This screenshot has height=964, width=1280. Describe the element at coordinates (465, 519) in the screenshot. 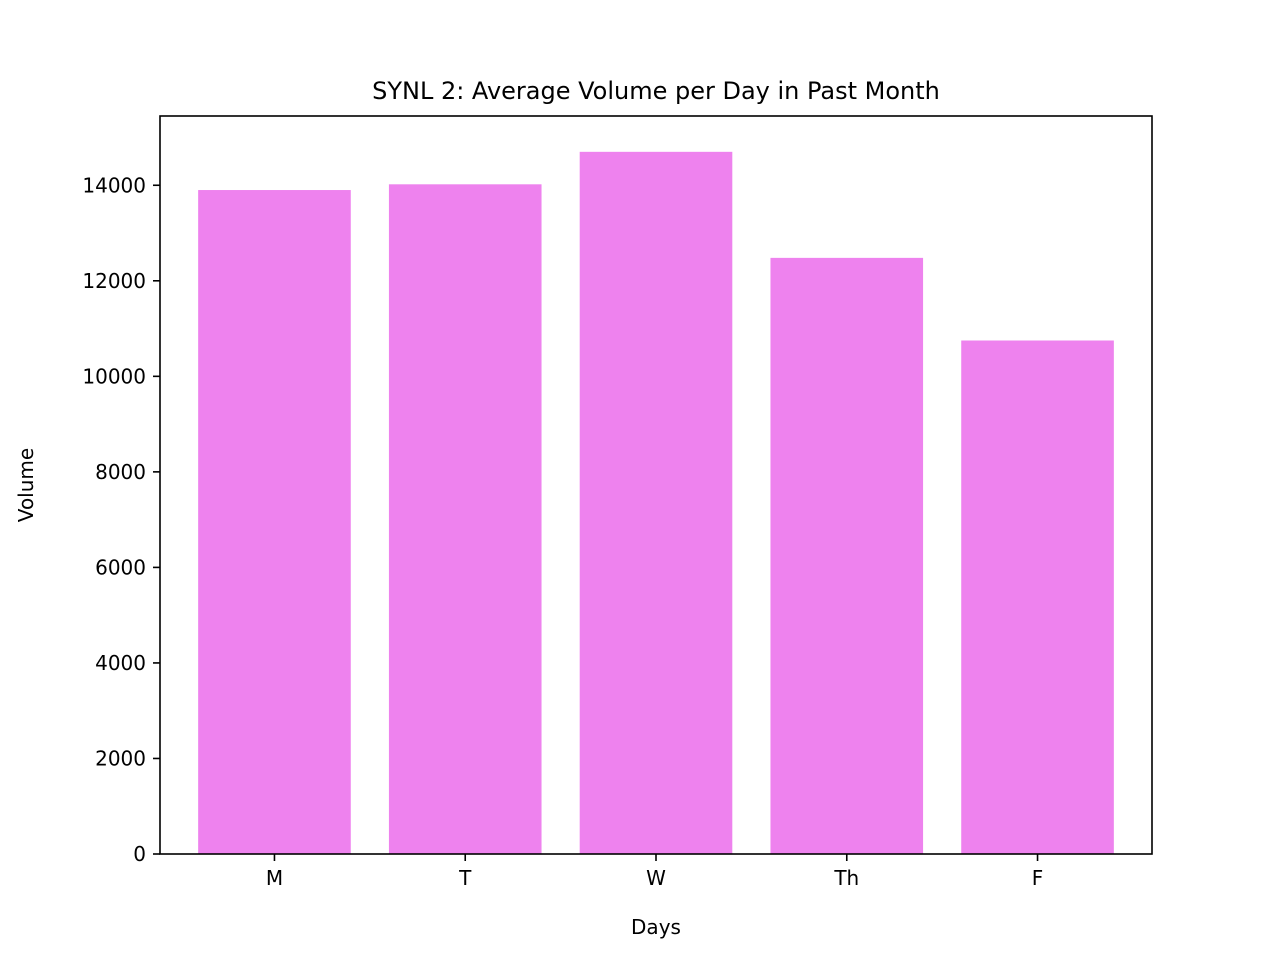

I see `bar-t` at that location.